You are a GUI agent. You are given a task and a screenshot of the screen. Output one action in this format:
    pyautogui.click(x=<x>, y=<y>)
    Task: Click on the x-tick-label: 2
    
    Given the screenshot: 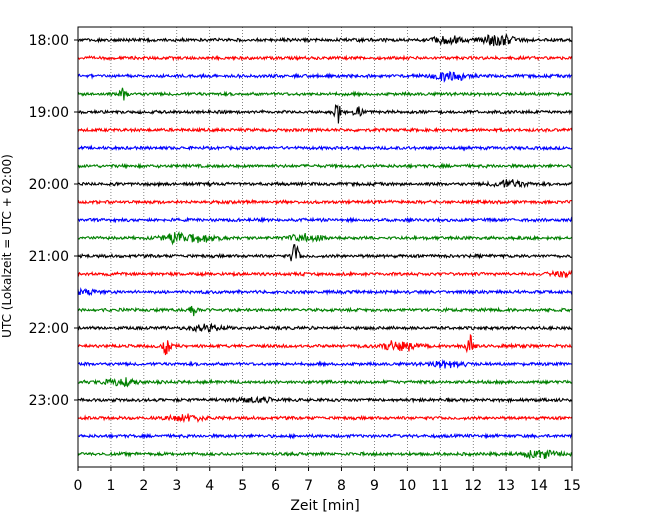 What is the action you would take?
    pyautogui.click(x=143, y=486)
    